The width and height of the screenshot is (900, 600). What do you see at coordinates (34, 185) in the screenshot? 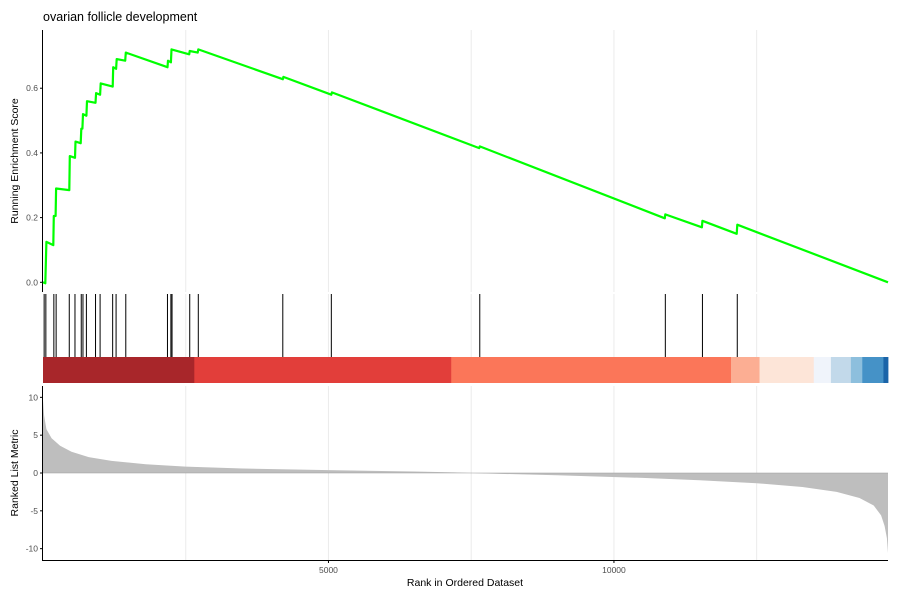
I see `running-score-y-ticks: 0.0 0.2 0.4 0.6` at bounding box center [34, 185].